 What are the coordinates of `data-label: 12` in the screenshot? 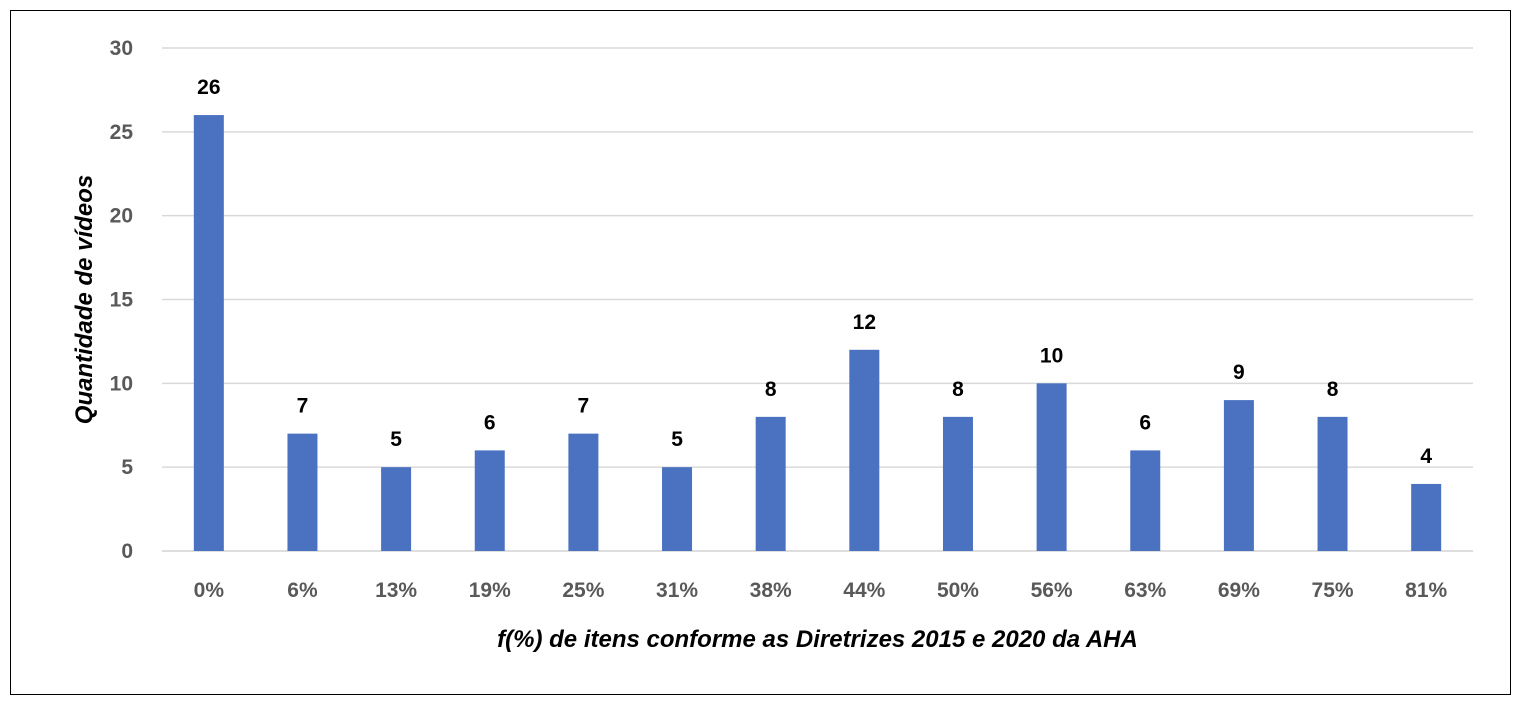 It's located at (864, 322).